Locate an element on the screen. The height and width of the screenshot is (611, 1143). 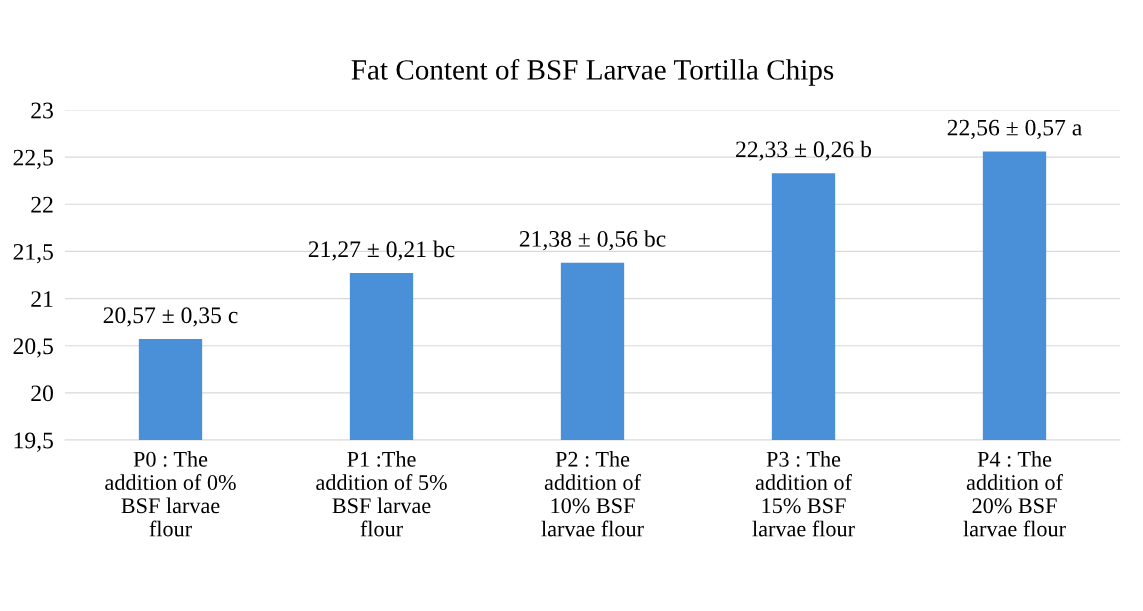
y-tick-label: 22 is located at coordinates (42, 204).